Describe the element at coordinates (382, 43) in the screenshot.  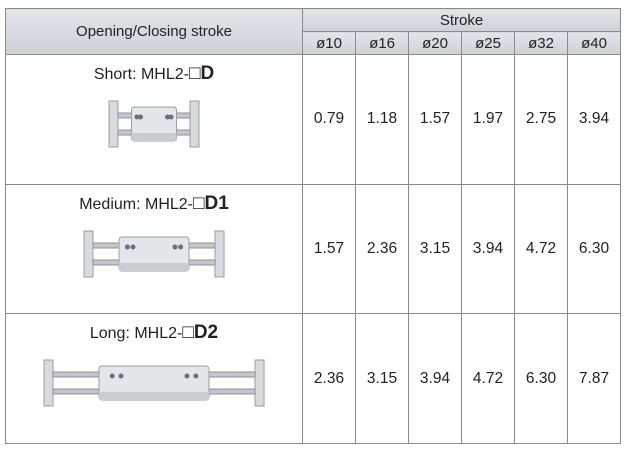
I see `column-header: ø16` at that location.